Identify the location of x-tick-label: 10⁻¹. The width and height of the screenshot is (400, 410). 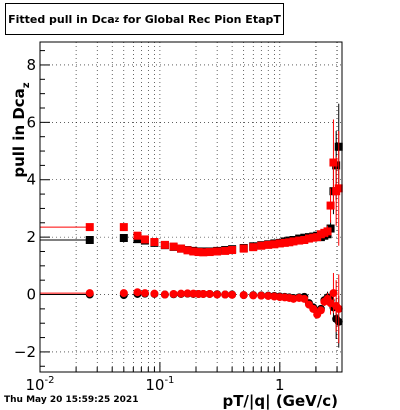
(159, 384).